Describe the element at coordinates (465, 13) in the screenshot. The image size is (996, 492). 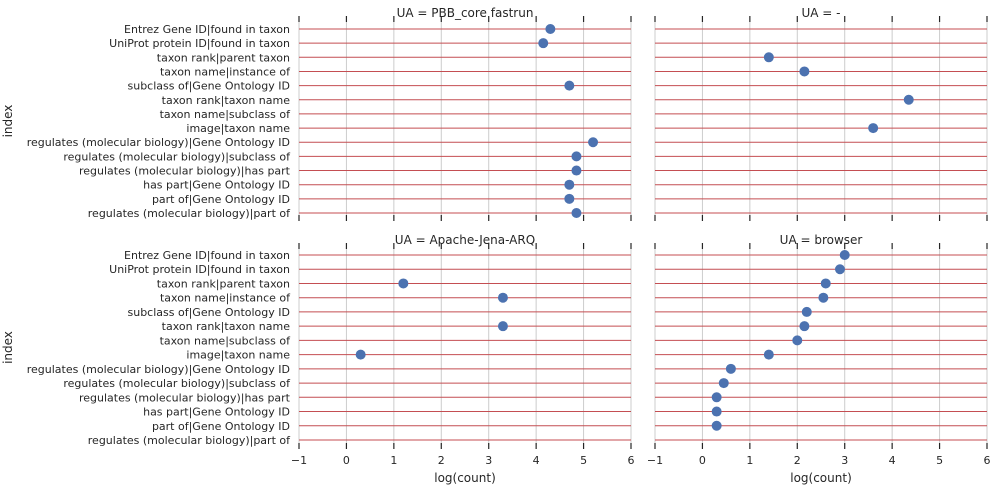
I see `panel-title: UA = PBB_core fastrun` at that location.